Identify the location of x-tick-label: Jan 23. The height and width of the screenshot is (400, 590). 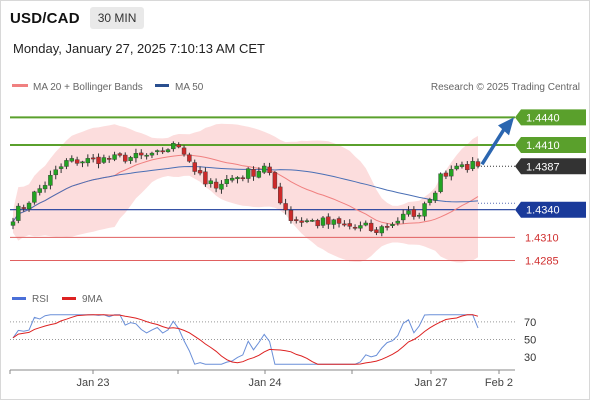
(92, 383).